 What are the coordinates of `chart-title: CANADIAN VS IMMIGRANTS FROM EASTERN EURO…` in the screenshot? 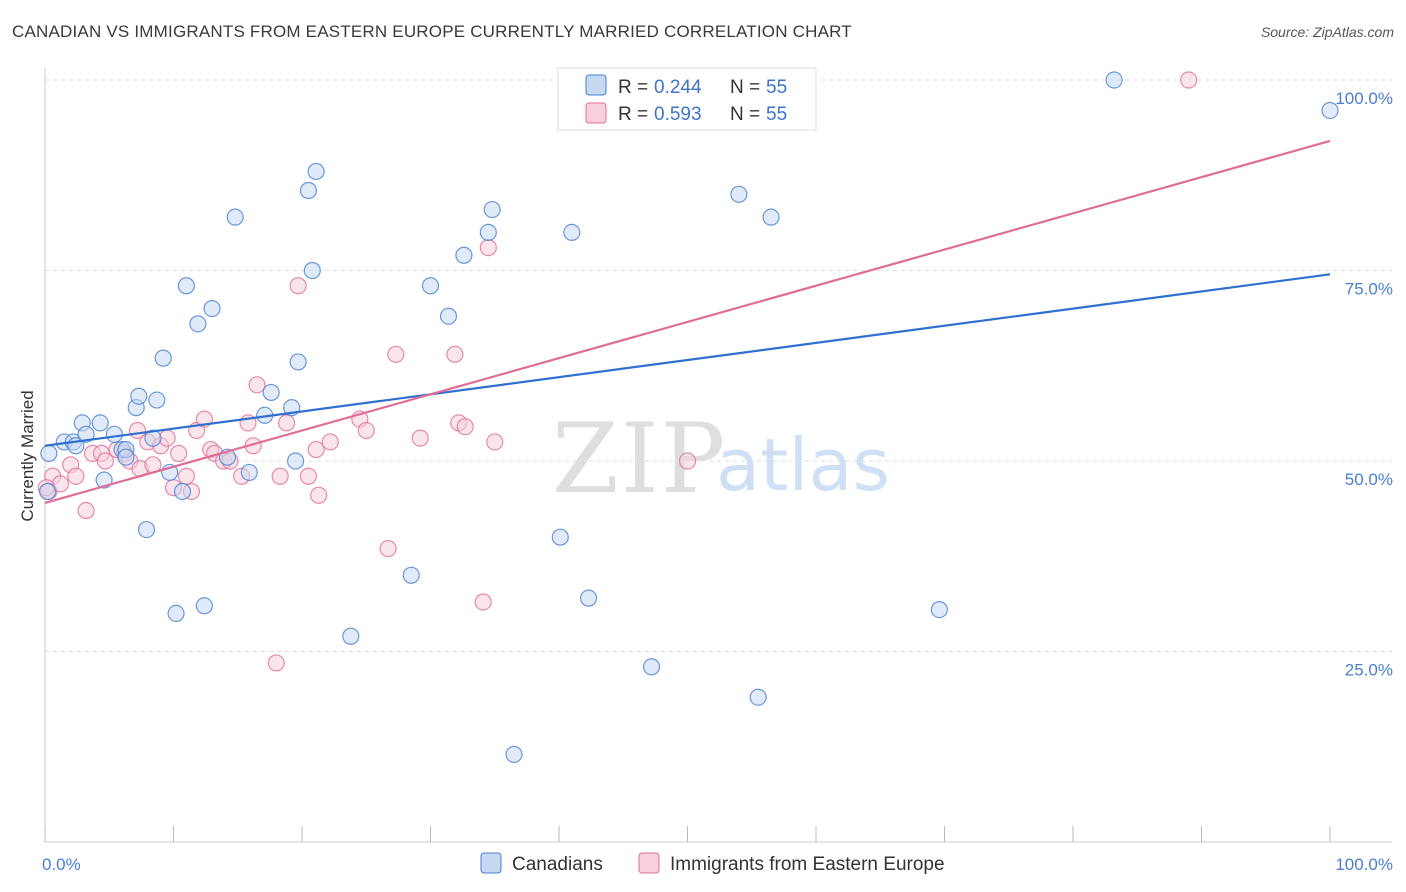 It's located at (432, 31).